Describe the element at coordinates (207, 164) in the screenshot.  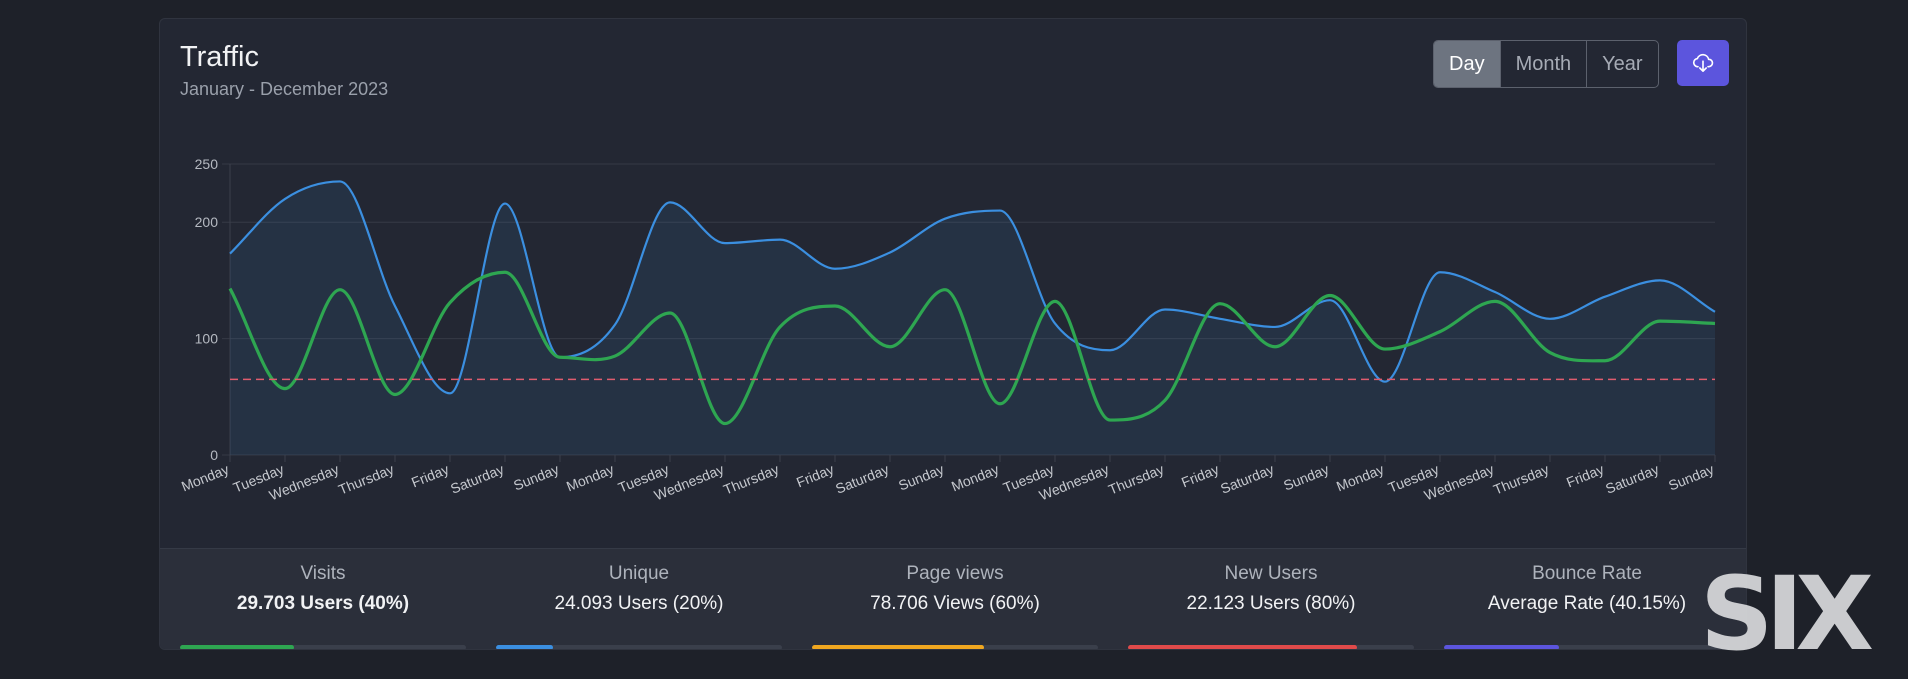
I see `y-tick-label: 250` at that location.